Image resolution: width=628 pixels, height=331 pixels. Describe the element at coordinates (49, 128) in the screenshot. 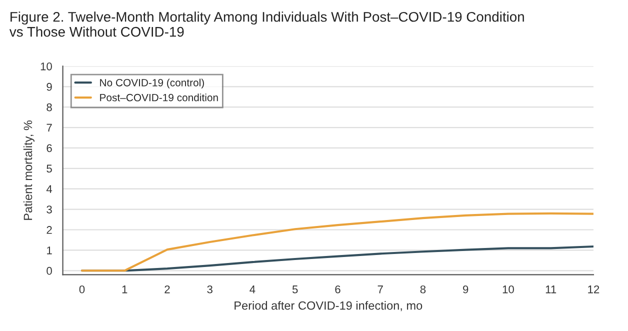

I see `y-tick-label: 7` at that location.